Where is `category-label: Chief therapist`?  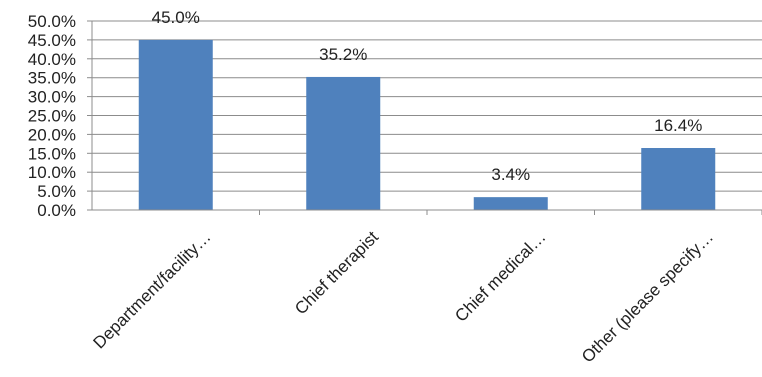 category-label: Chief therapist is located at coordinates (336, 272).